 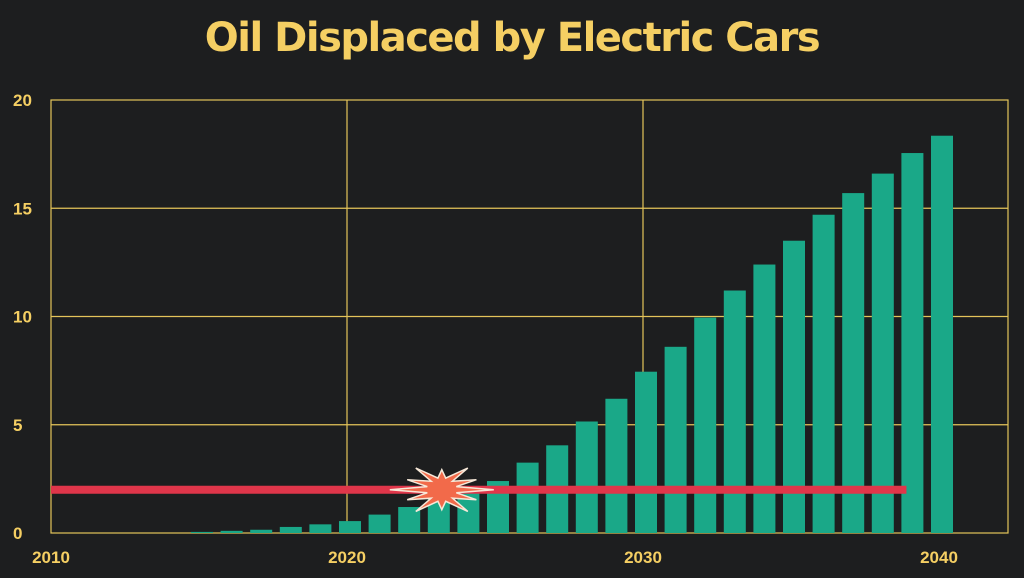 I want to click on x-tick-label: 2040, so click(x=939, y=557).